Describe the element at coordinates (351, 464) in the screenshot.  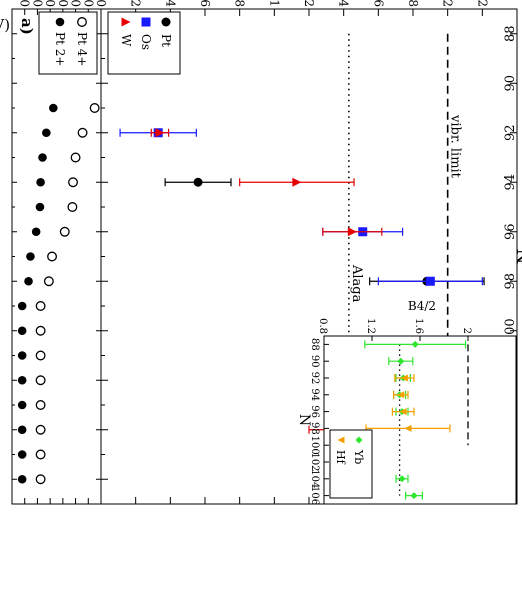
I see `legend-inset-box` at that location.